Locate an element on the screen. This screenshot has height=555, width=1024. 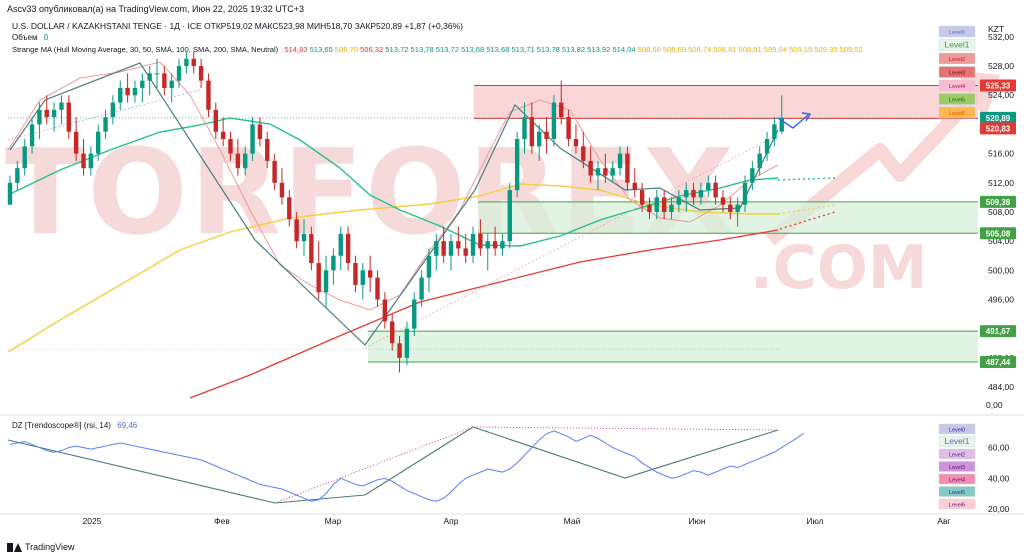
price-tick-label: 0,00 is located at coordinates (994, 405).